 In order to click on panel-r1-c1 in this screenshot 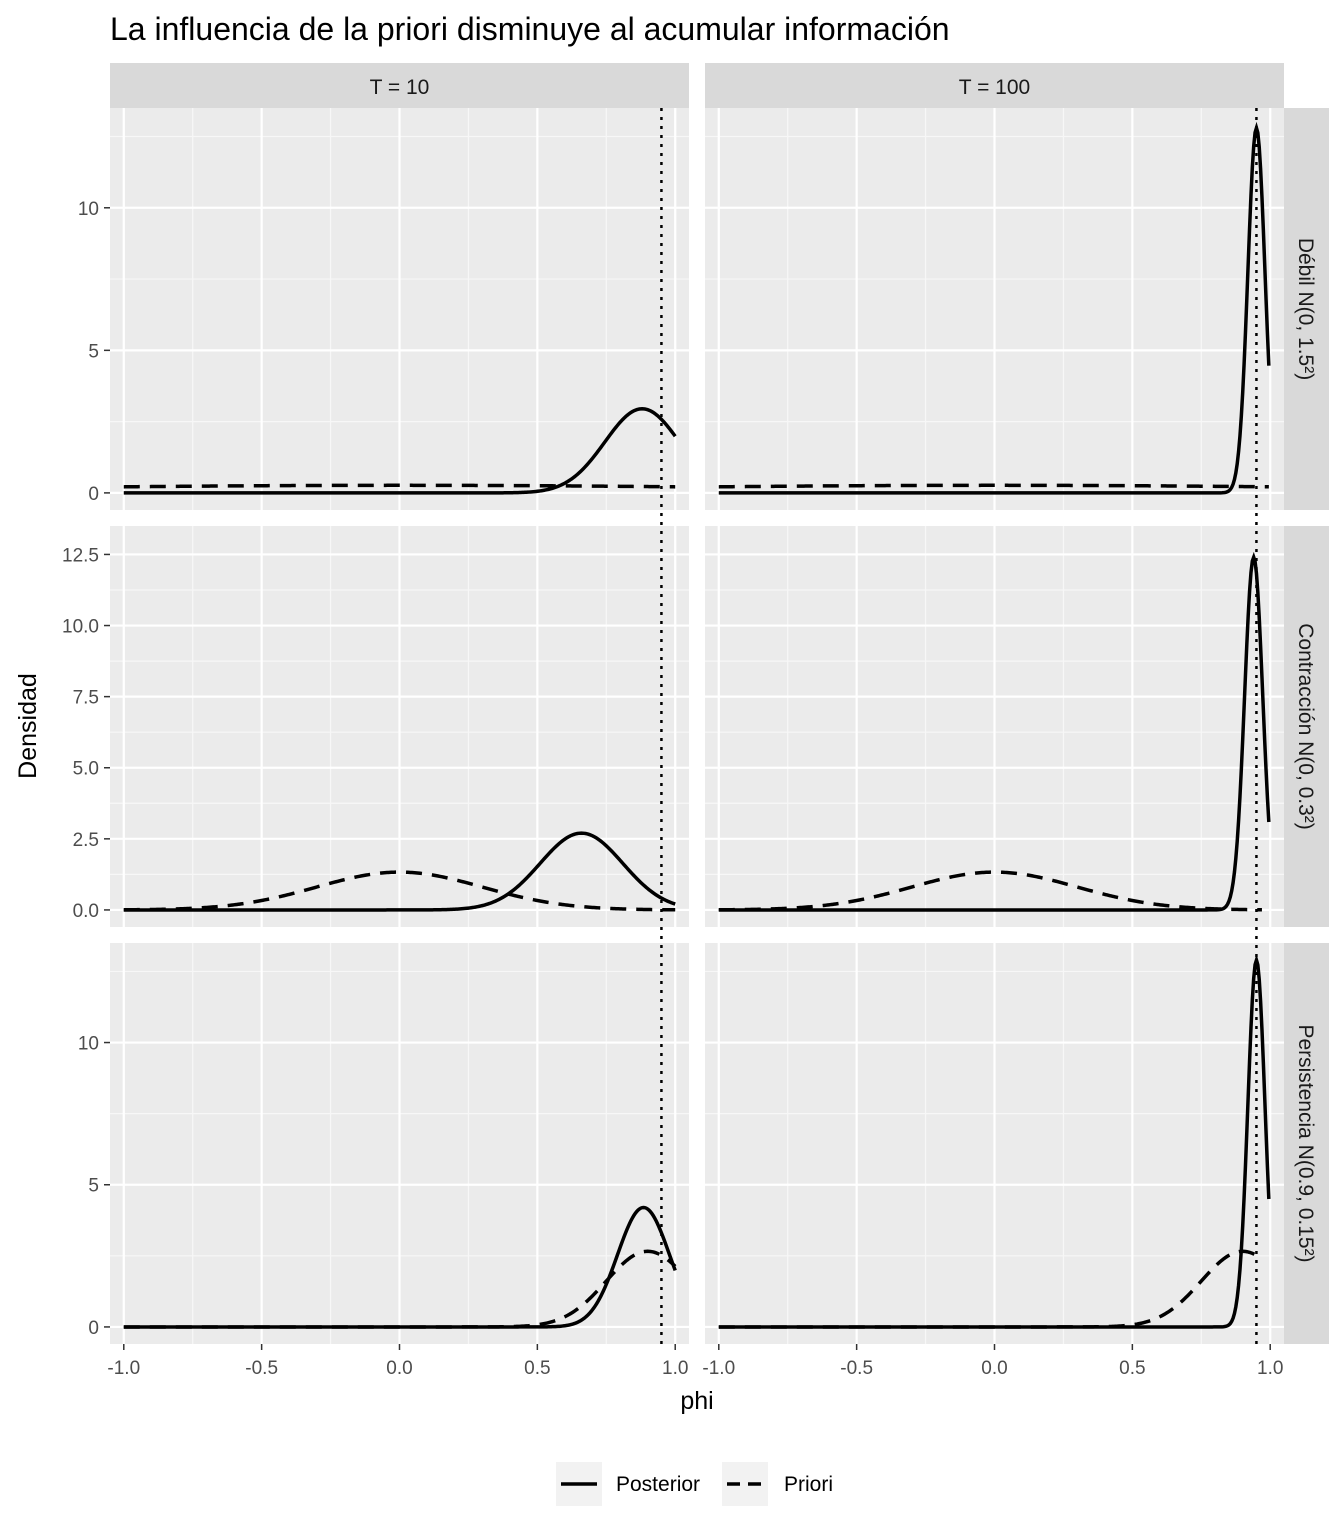, I will do `click(994, 726)`.